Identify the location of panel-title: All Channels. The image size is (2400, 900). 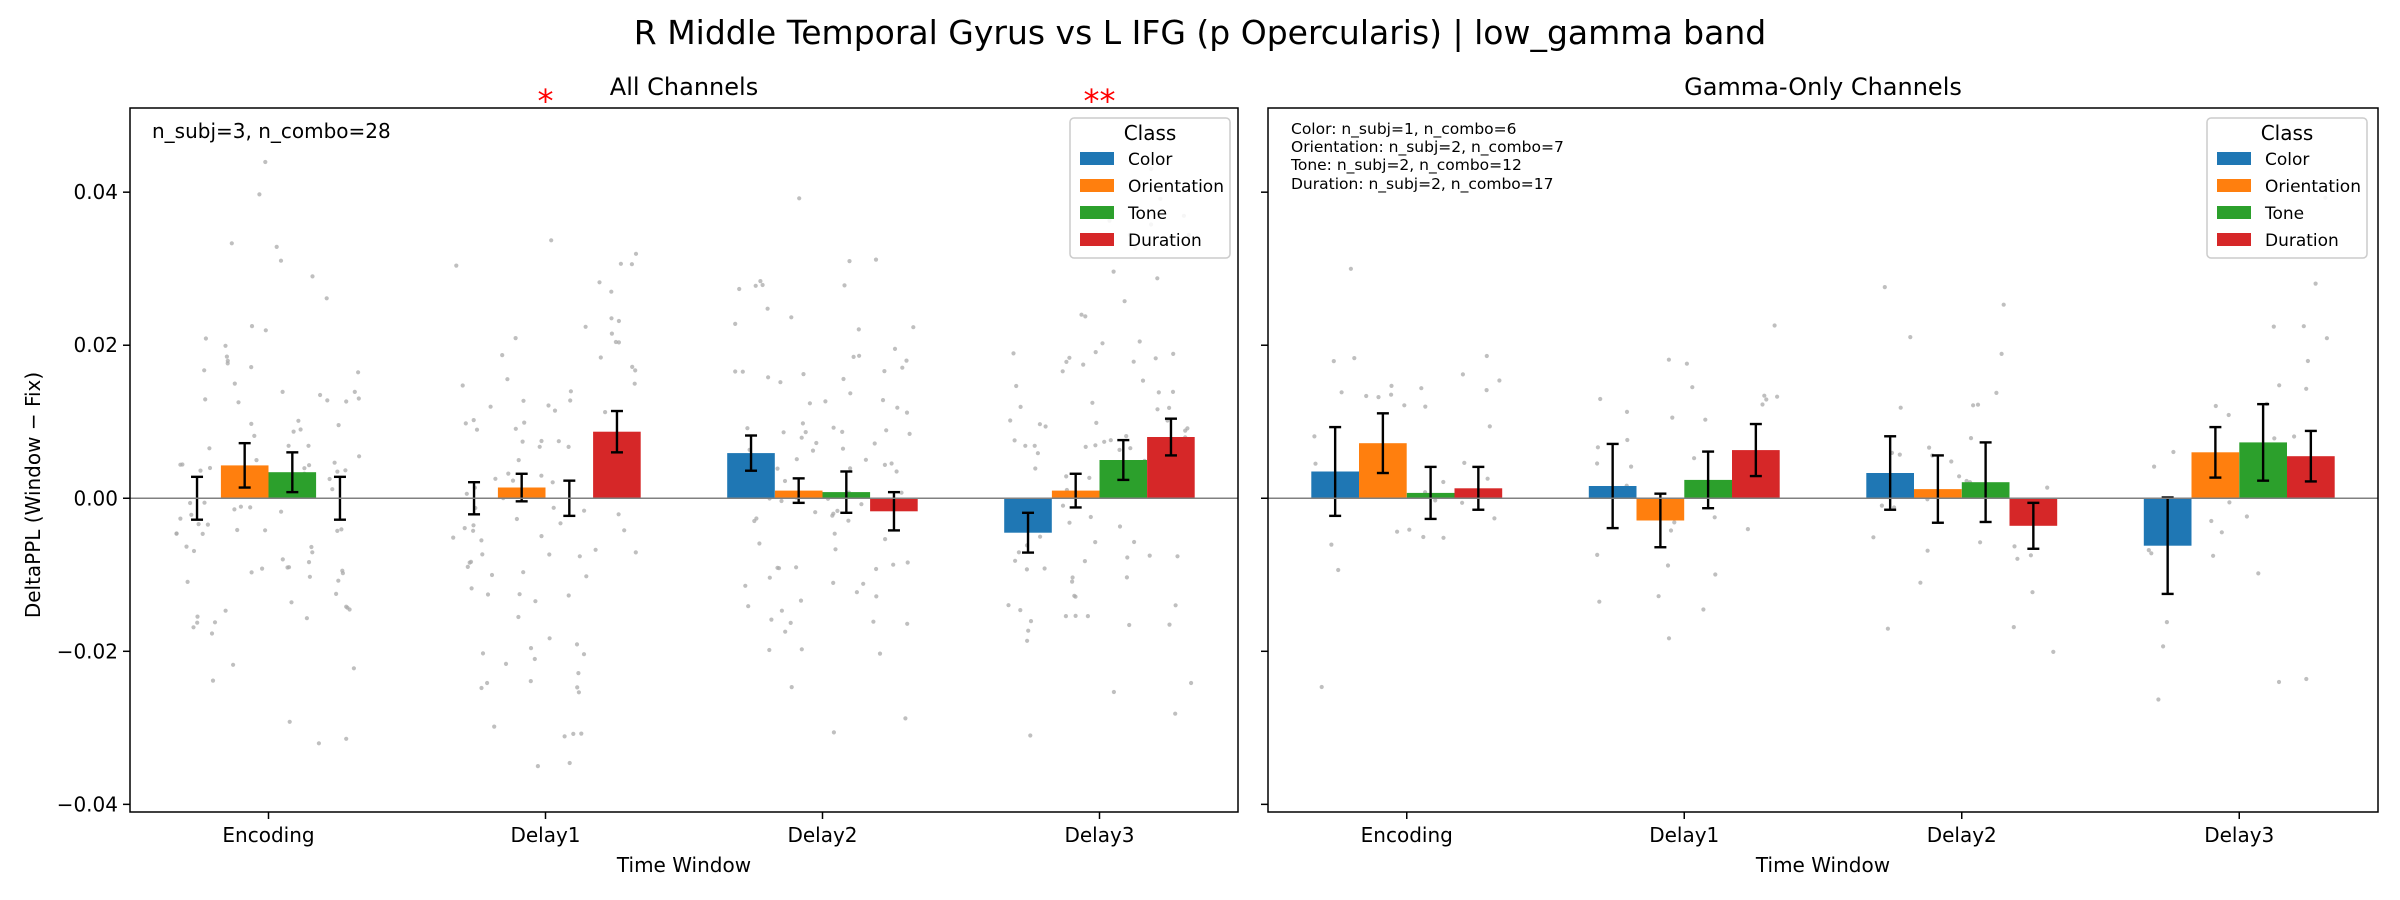
(684, 87).